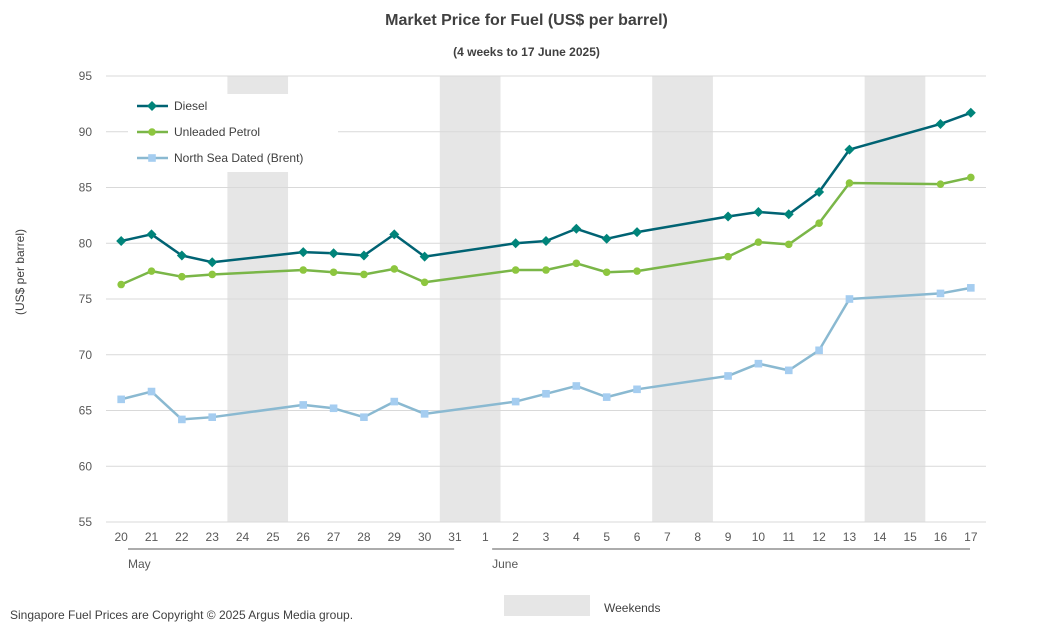 The width and height of the screenshot is (1053, 635). Describe the element at coordinates (86, 355) in the screenshot. I see `y-tick-label: 70` at that location.